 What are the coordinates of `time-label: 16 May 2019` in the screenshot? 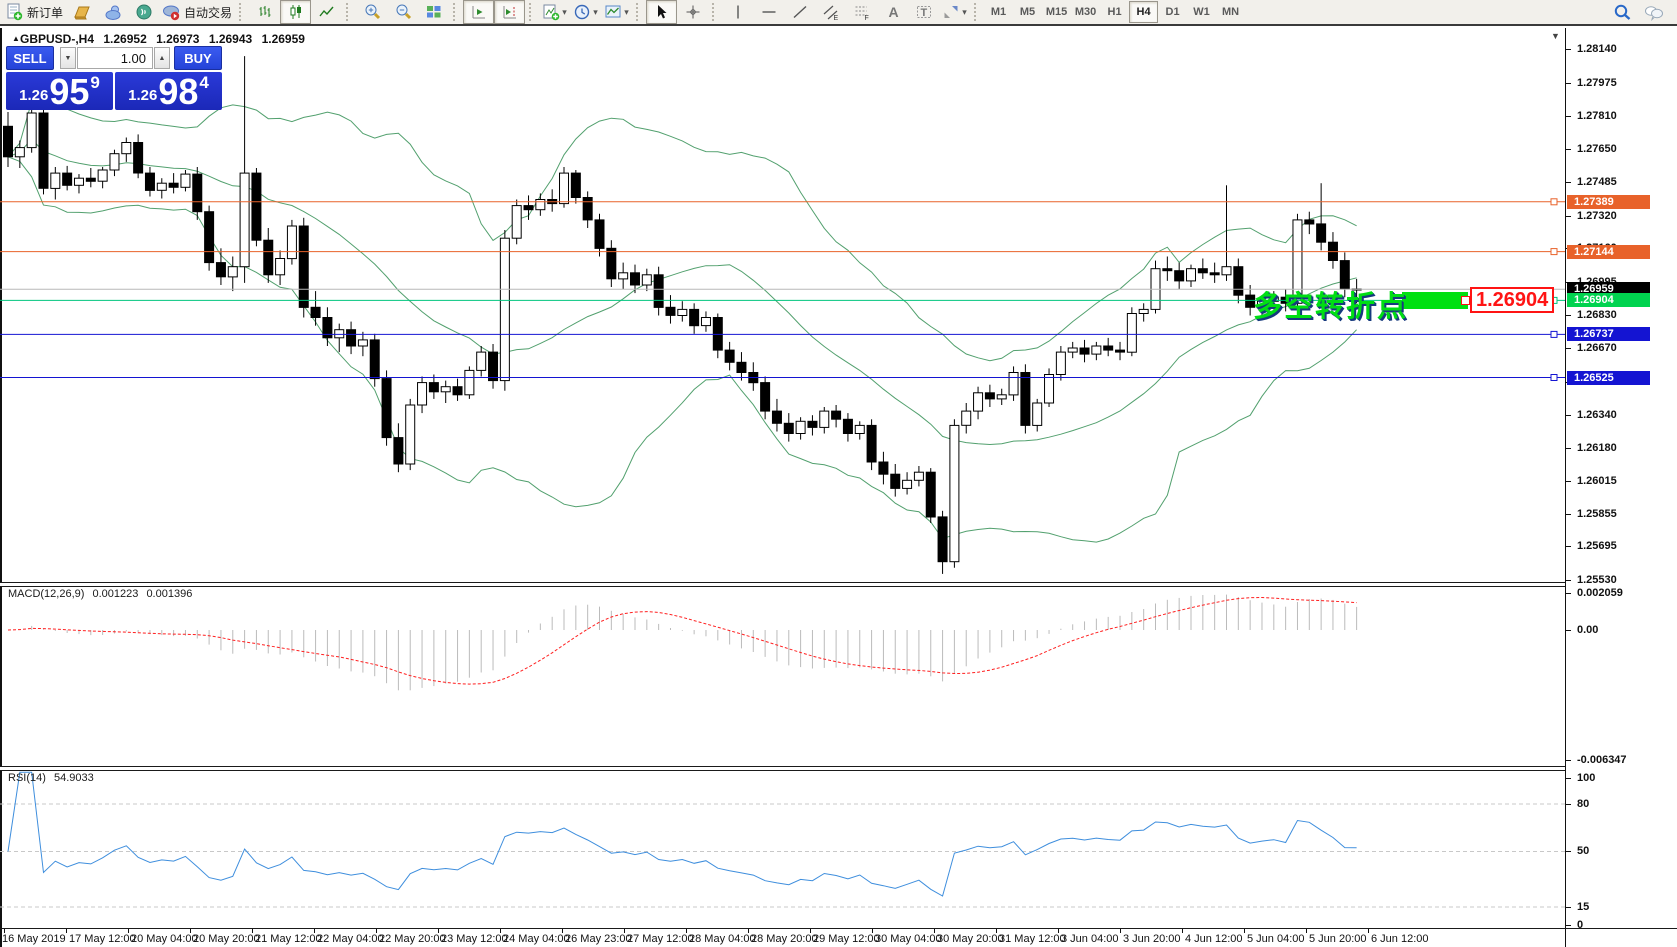 It's located at (34, 939).